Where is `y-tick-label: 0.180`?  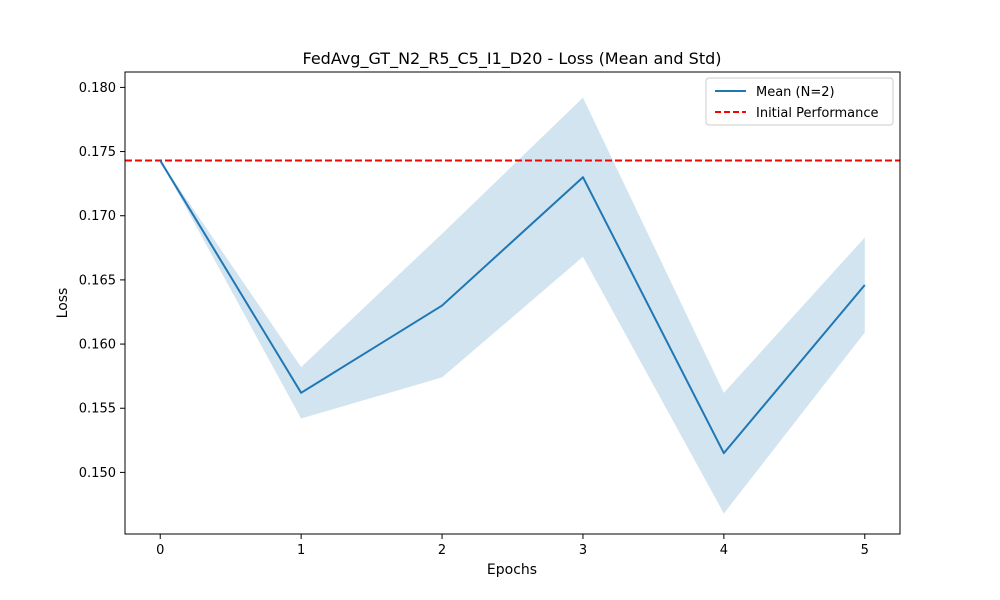
y-tick-label: 0.180 is located at coordinates (97, 88).